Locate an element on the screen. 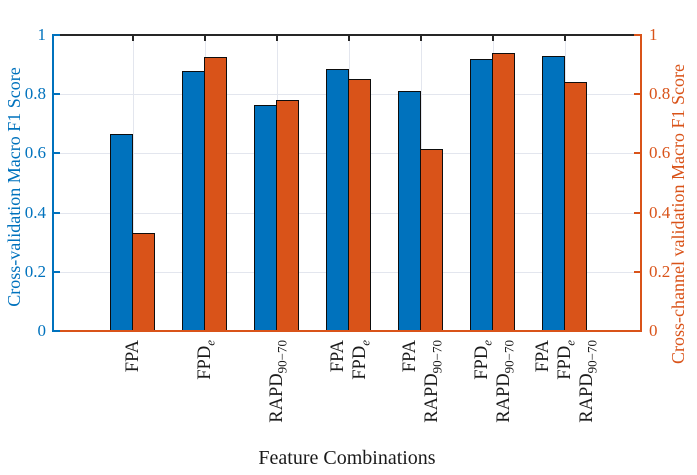 The height and width of the screenshot is (475, 697). left-y-tick-label: 0.8 is located at coordinates (35, 93).